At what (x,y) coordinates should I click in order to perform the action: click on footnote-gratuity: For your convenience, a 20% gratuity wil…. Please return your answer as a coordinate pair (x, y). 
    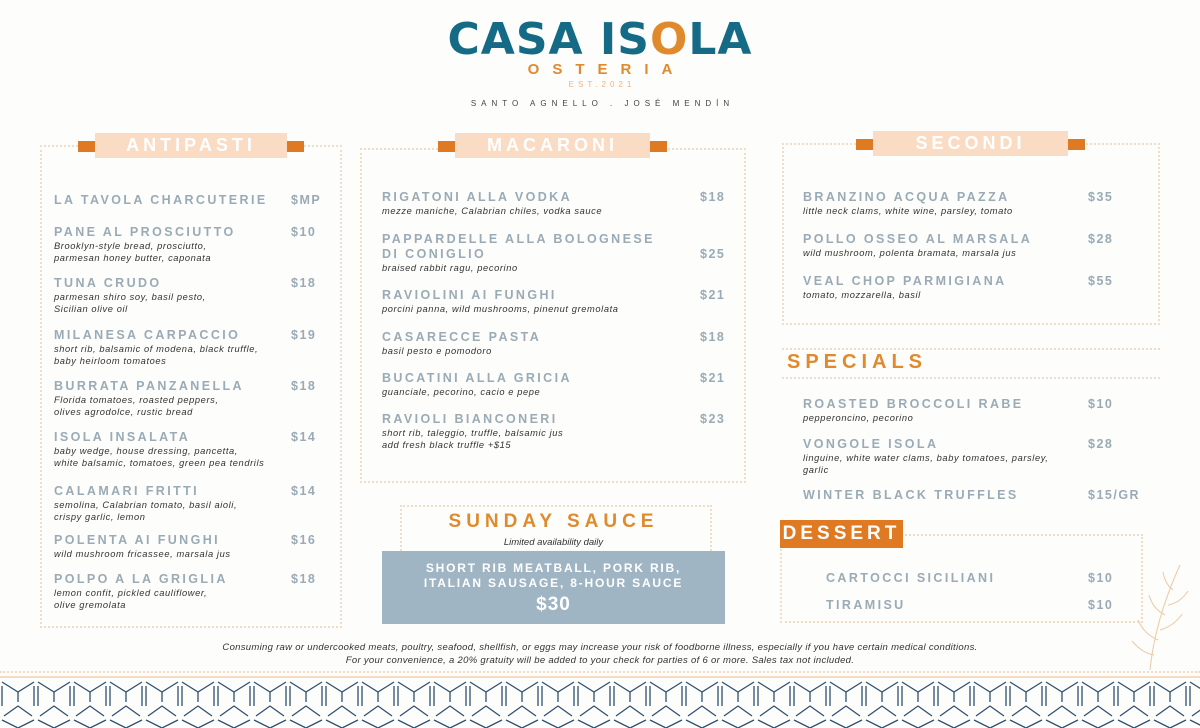
    Looking at the image, I should click on (600, 660).